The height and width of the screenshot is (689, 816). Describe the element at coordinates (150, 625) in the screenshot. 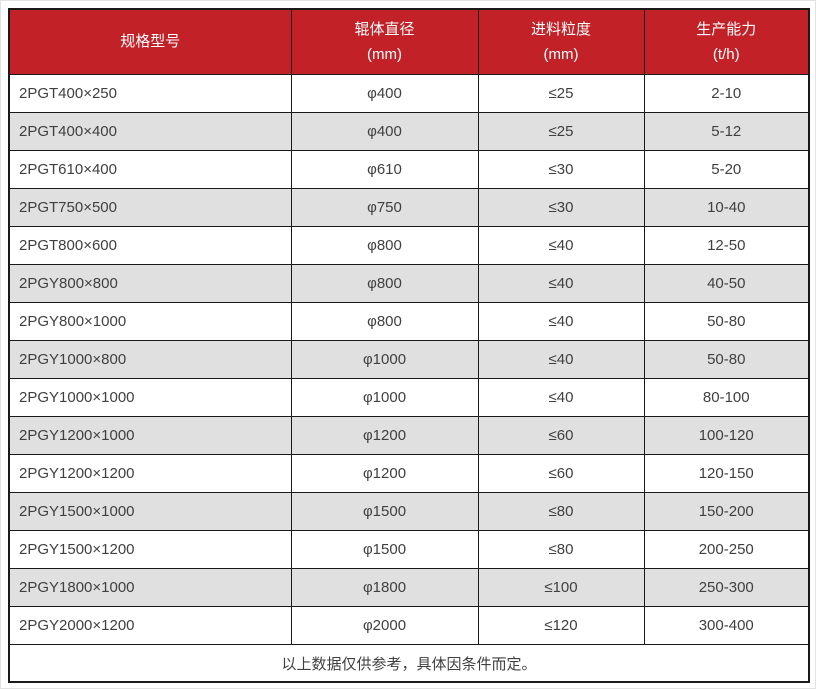

I see `model-cell: 2PGY2000×1200` at that location.